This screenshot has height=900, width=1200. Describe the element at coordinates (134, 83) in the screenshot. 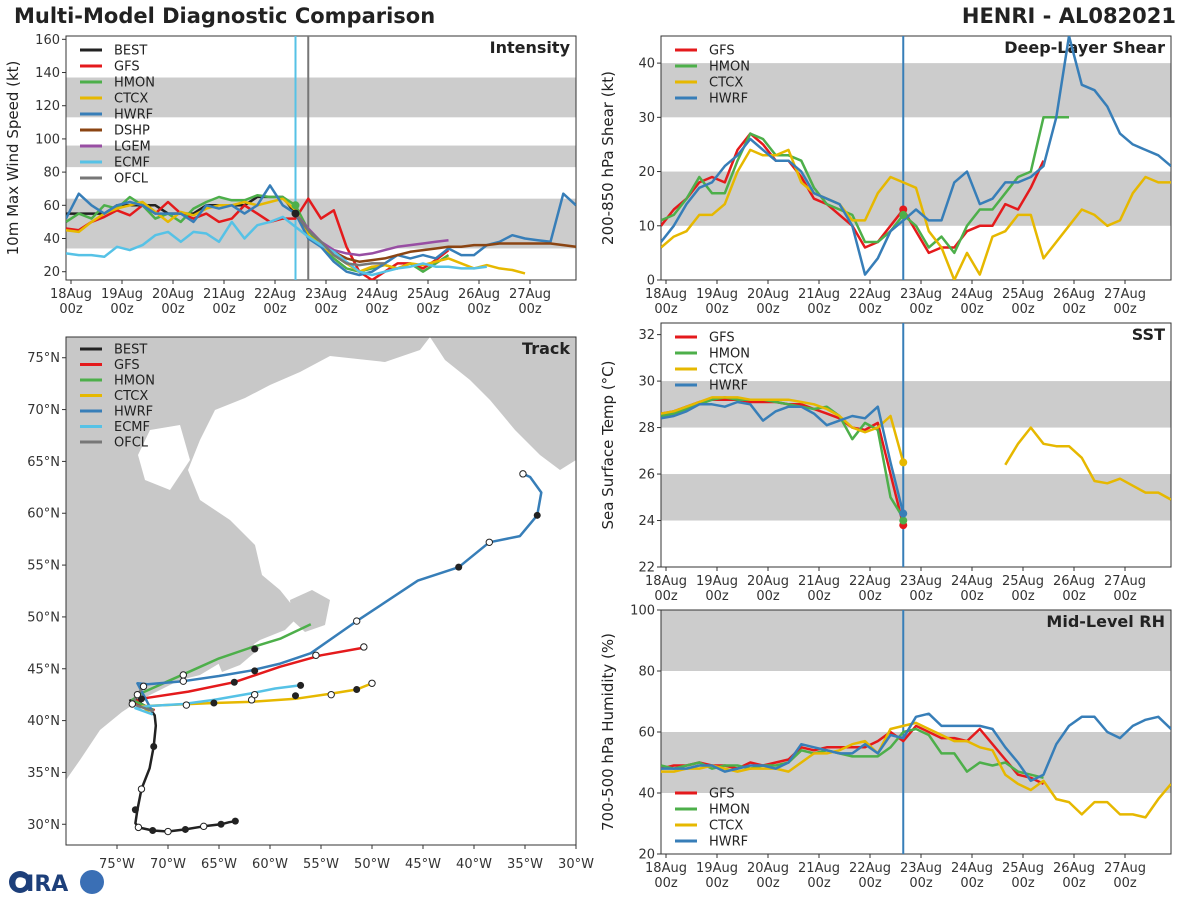

I see `intensity-legend-label-hmon: HMON` at that location.